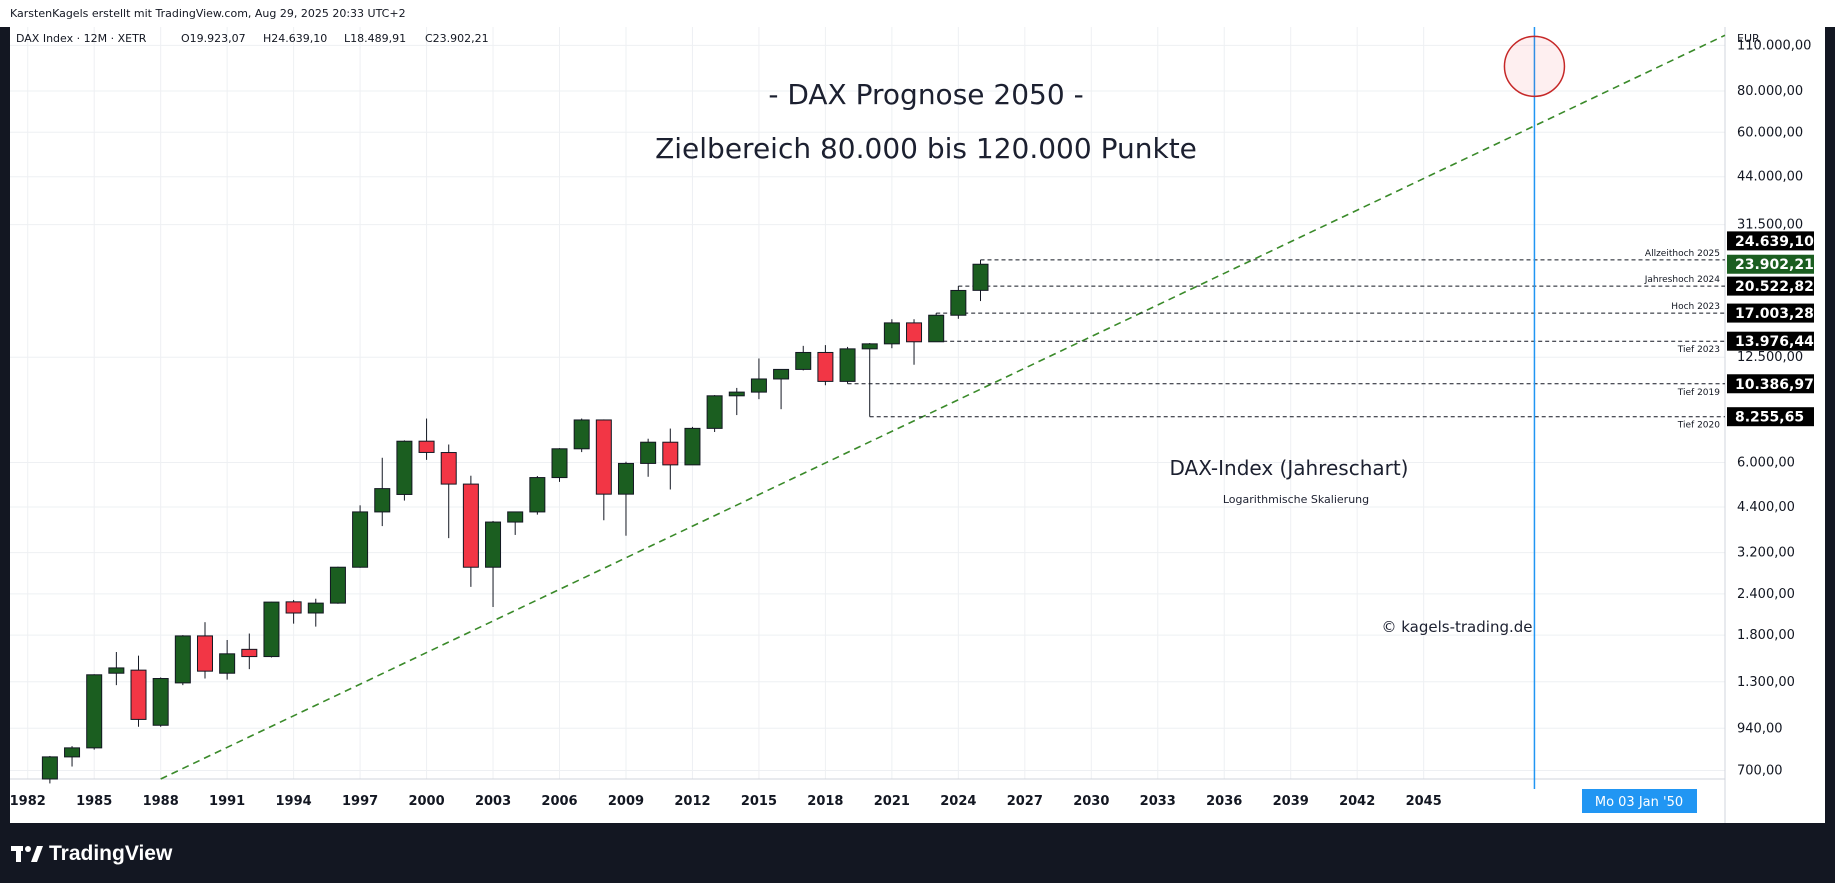  Describe the element at coordinates (559, 801) in the screenshot. I see `x-tick-label: 2006` at that location.